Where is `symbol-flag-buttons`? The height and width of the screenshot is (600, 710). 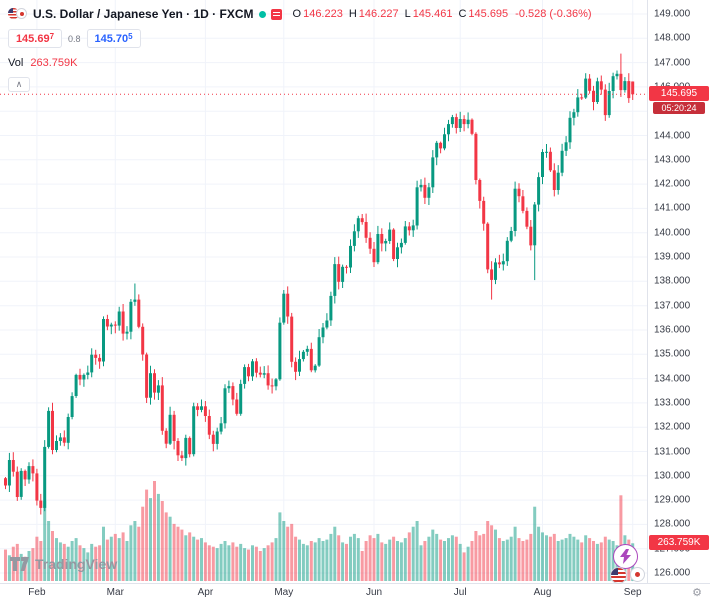 symbol-flag-buttons is located at coordinates (627, 575).